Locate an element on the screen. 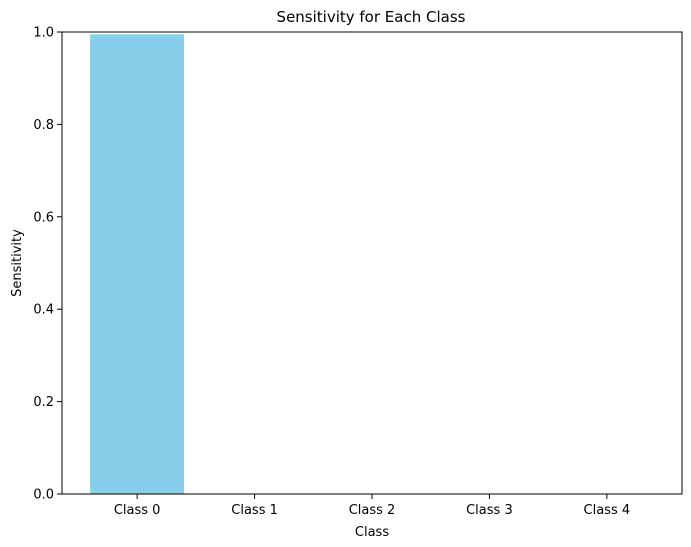  x-axis-label: Class is located at coordinates (372, 532).